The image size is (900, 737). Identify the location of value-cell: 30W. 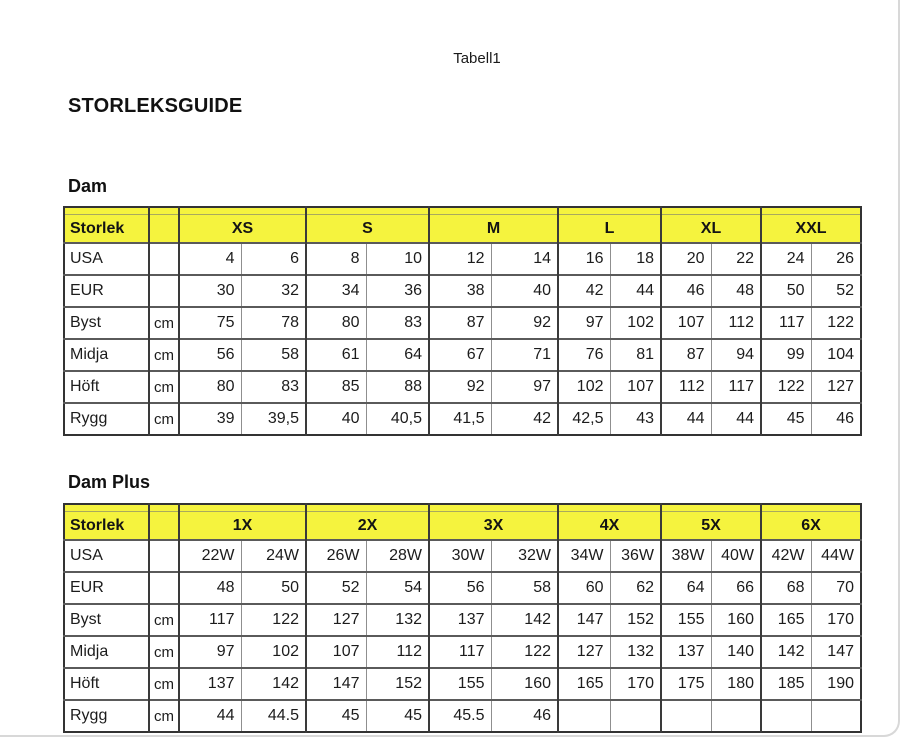
(459, 555).